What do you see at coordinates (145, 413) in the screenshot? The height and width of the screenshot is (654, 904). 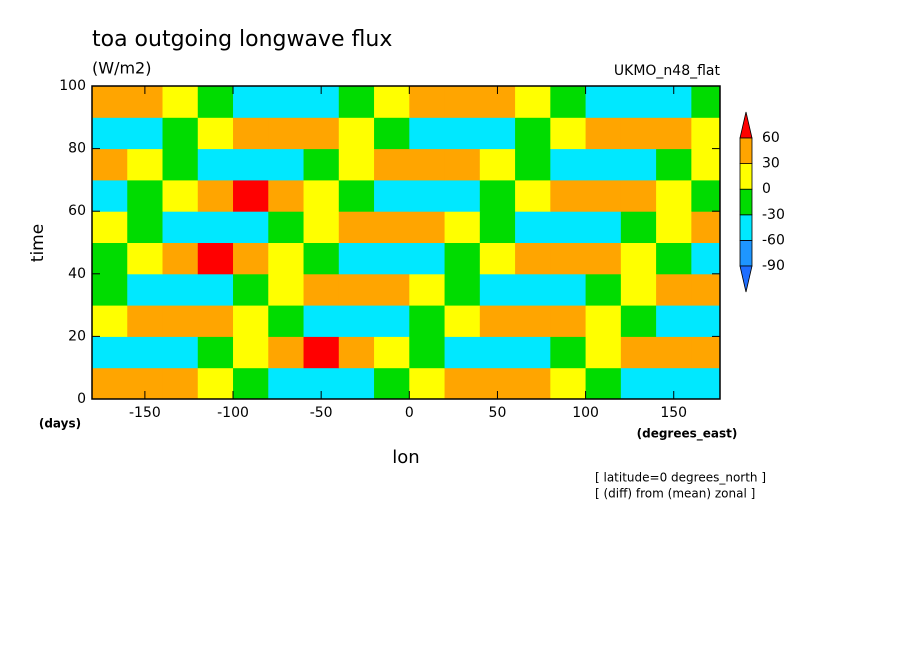 I see `x-tick-label: -150` at bounding box center [145, 413].